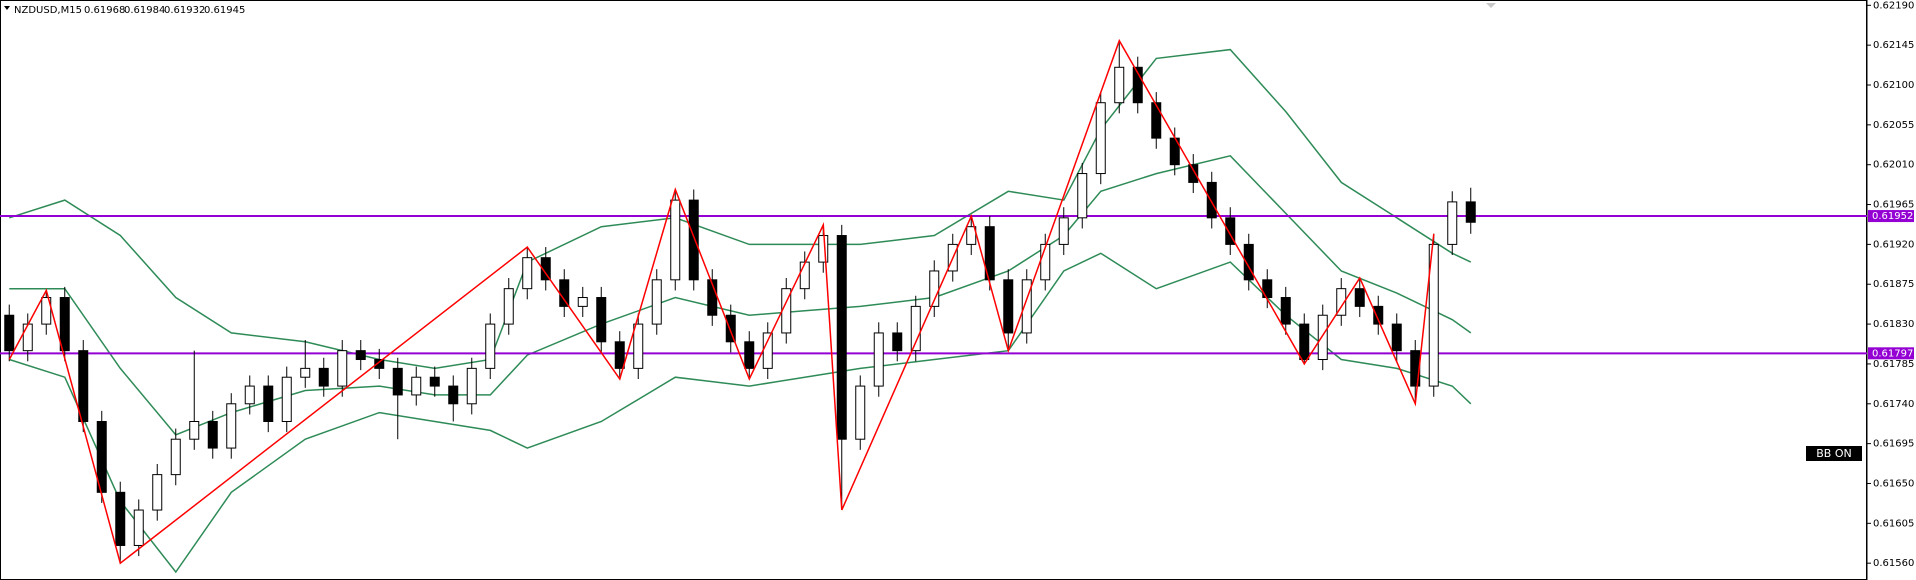 The image size is (1916, 580). Describe the element at coordinates (1893, 364) in the screenshot. I see `y-tick-label: 0.61785` at that location.